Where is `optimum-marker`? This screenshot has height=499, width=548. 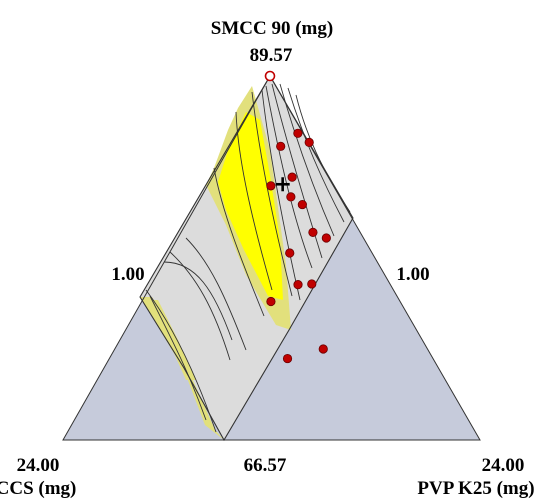 optimum-marker is located at coordinates (282, 184).